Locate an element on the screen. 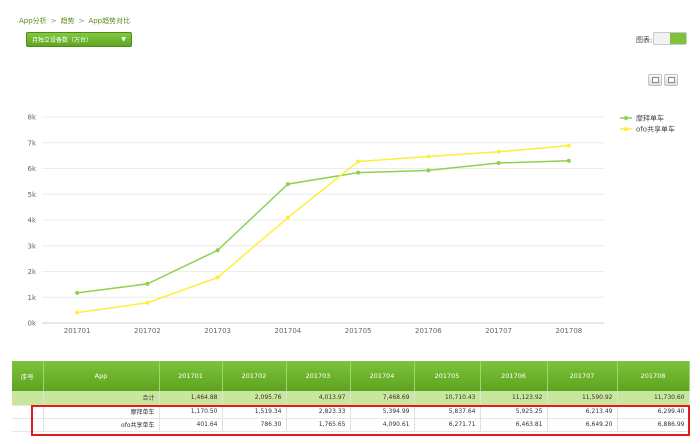 The image size is (700, 444). y-tick-label: 8k is located at coordinates (31, 118).